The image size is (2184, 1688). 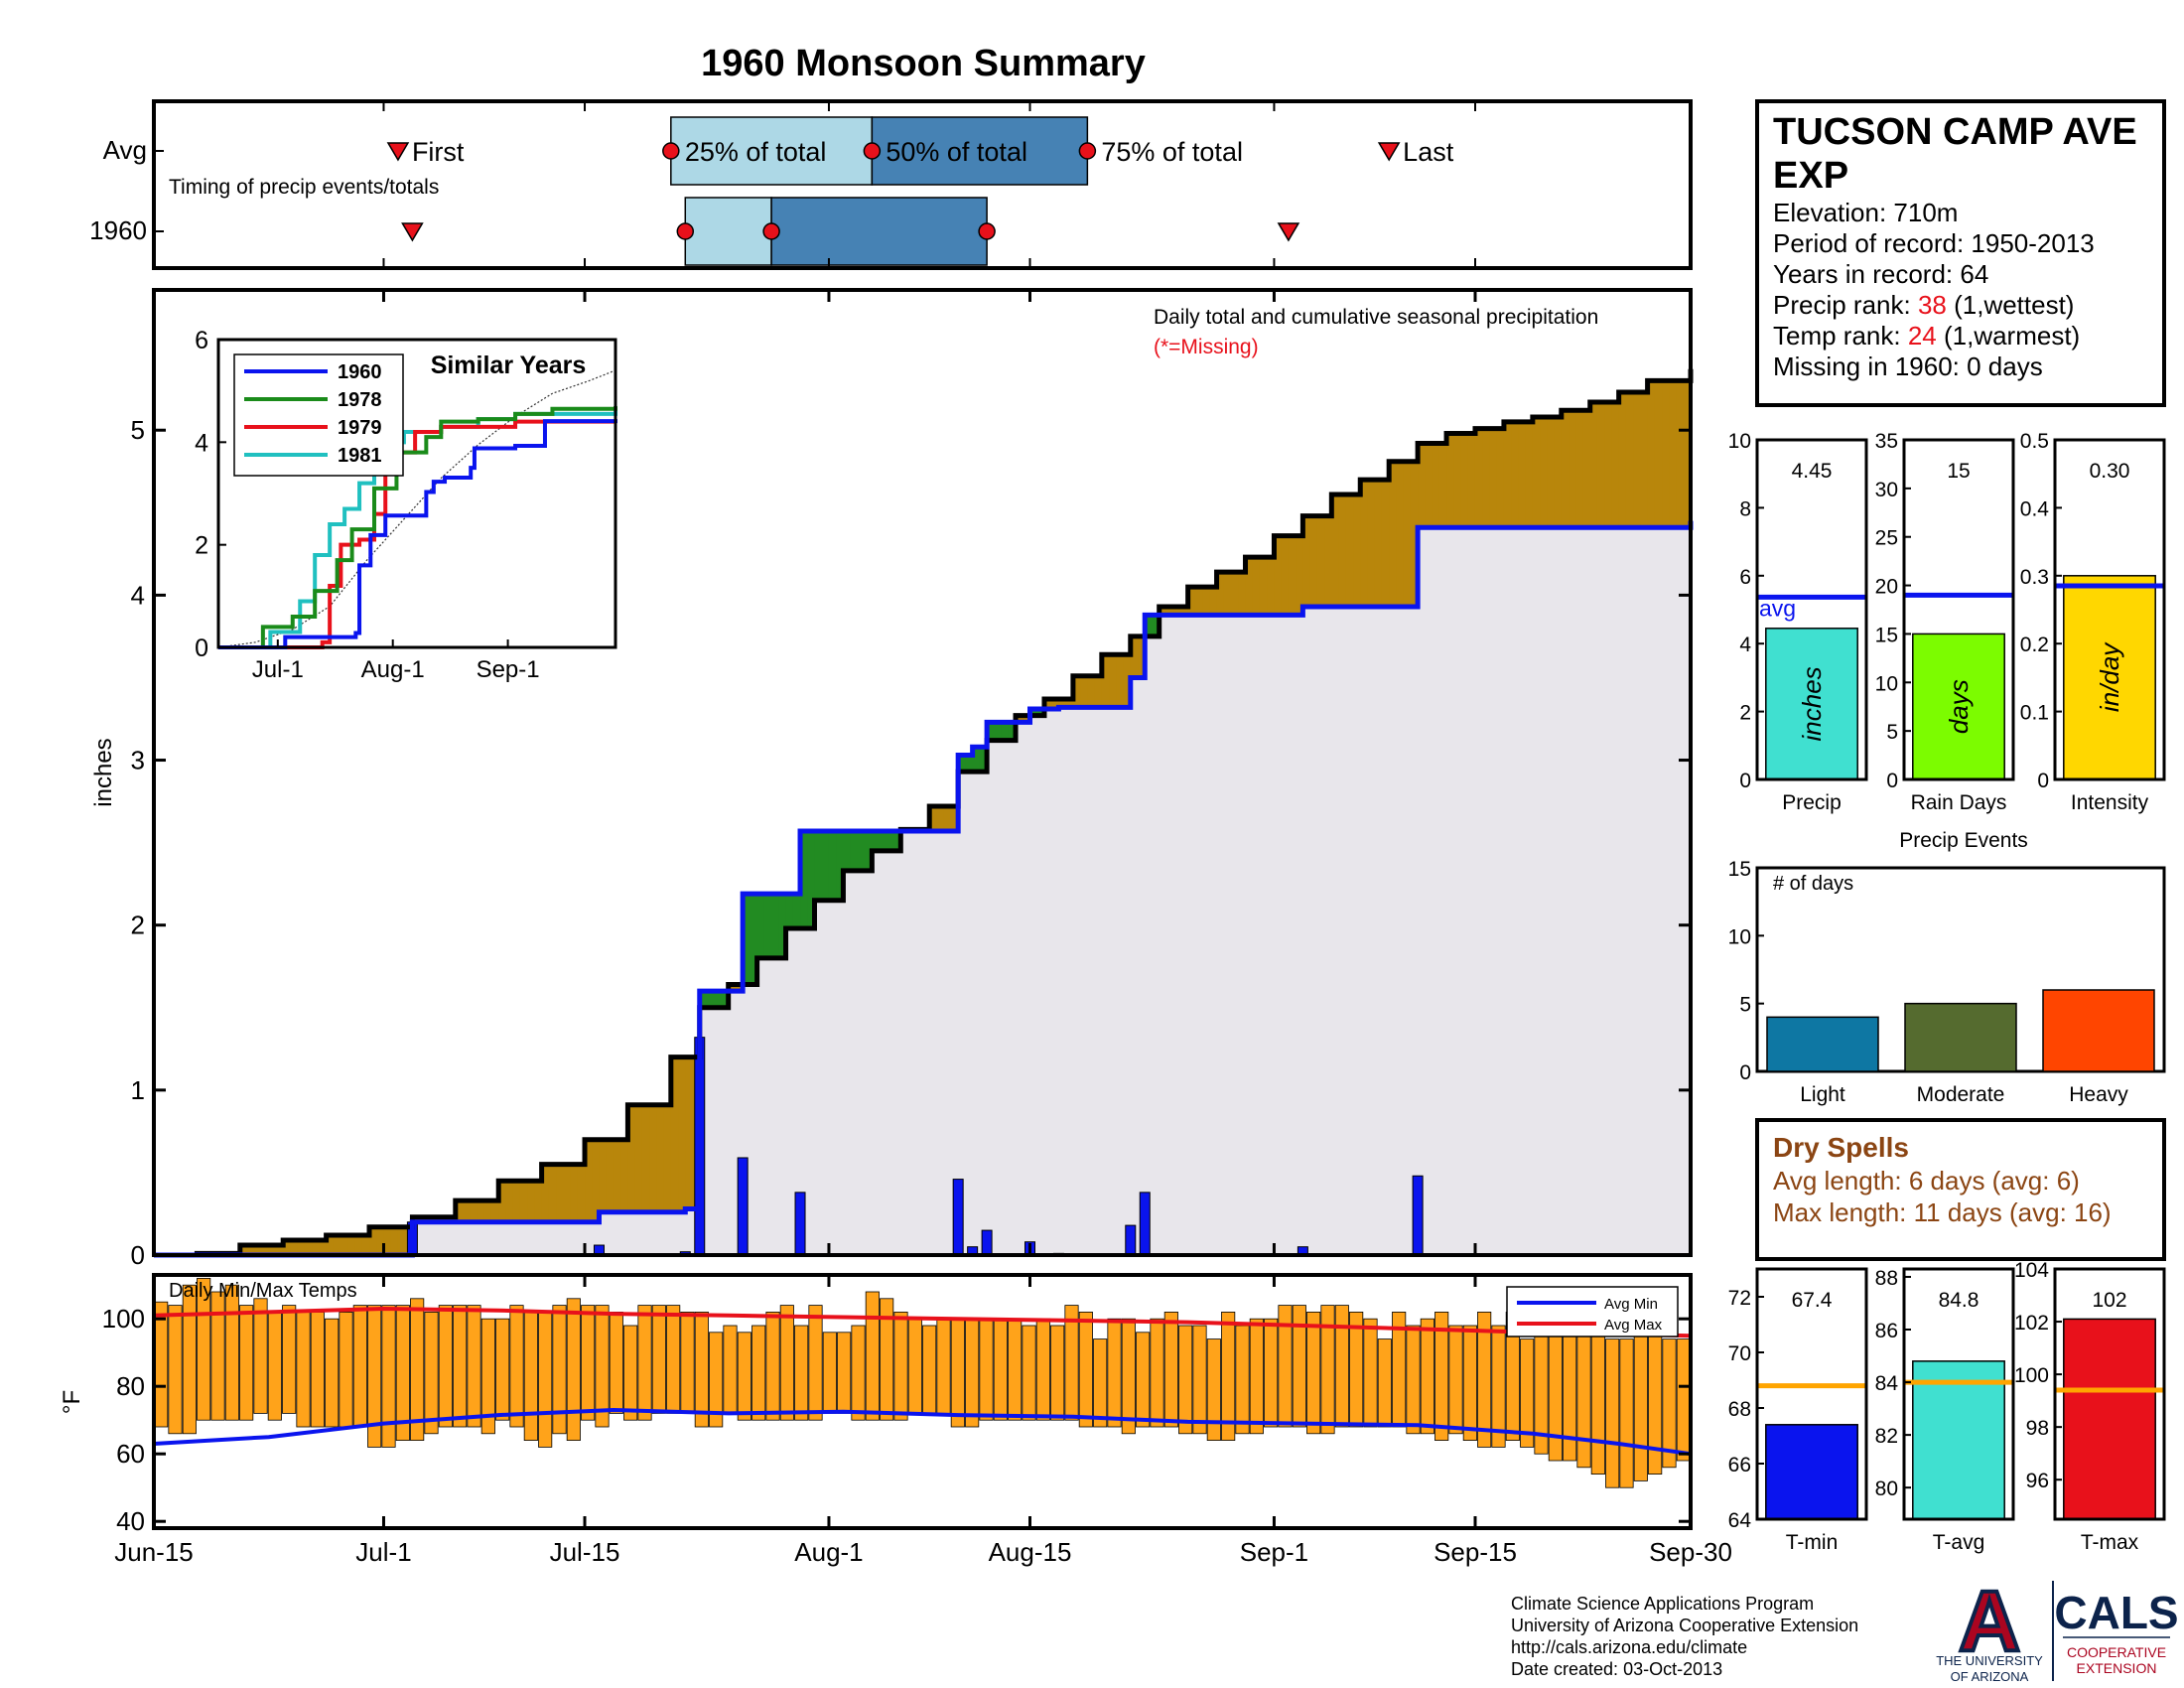 What do you see at coordinates (304, 187) in the screenshot?
I see `timing-caption: Timing of precip events/totals` at bounding box center [304, 187].